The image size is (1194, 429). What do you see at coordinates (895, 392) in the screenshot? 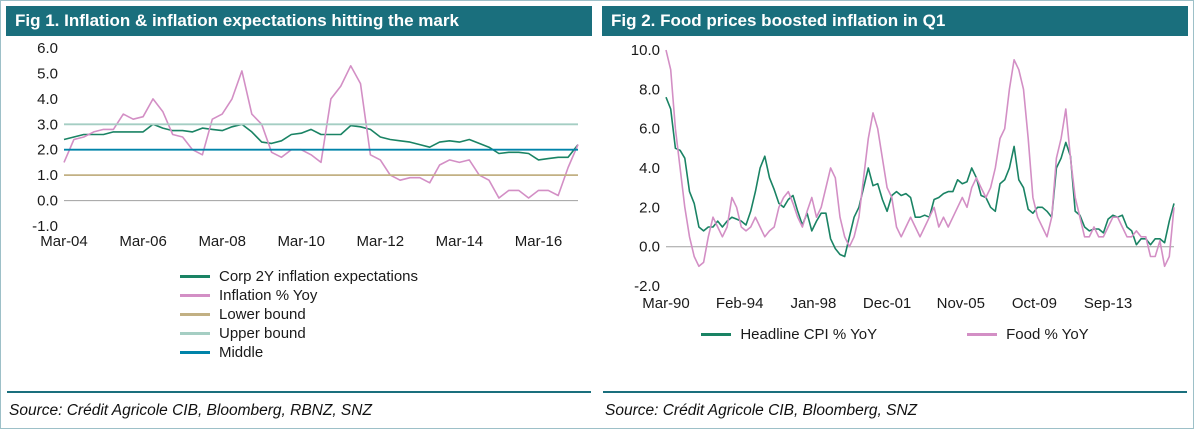
I see `fig2-divider` at bounding box center [895, 392].